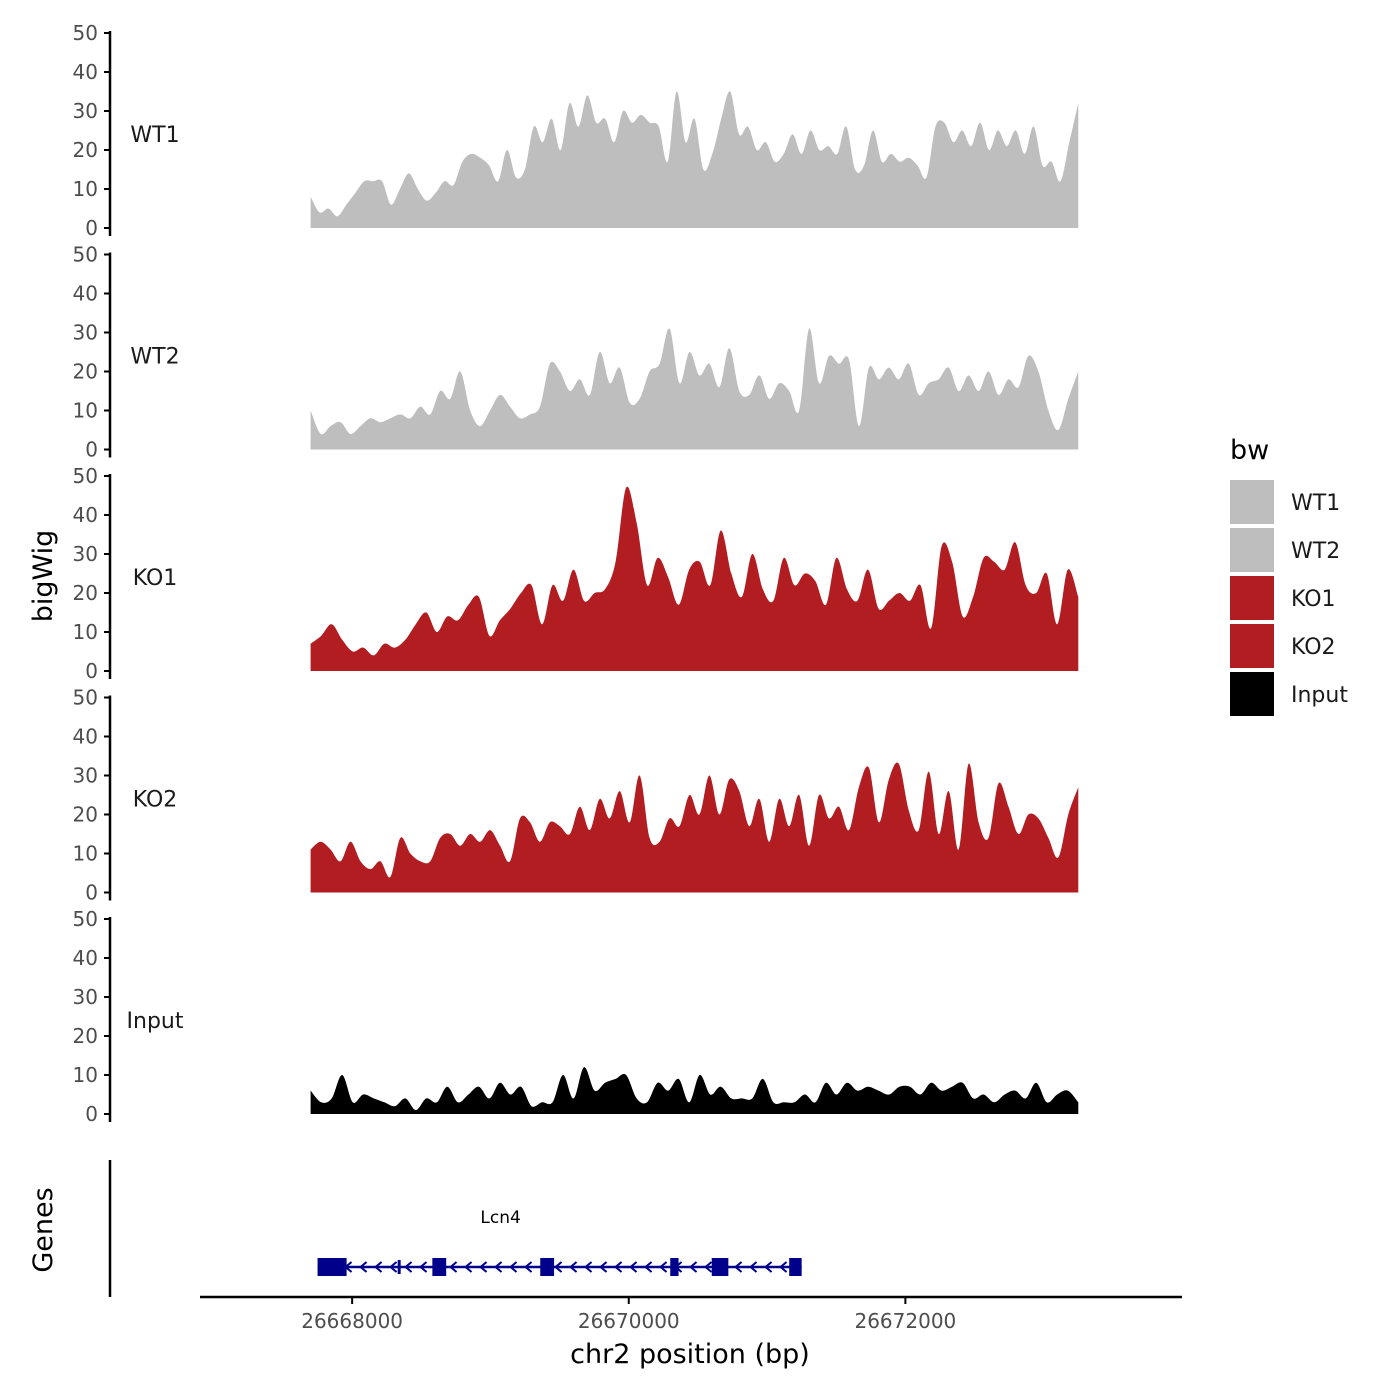 This screenshot has height=1400, width=1400. What do you see at coordinates (155, 578) in the screenshot?
I see `track-label-ko1: KO1` at bounding box center [155, 578].